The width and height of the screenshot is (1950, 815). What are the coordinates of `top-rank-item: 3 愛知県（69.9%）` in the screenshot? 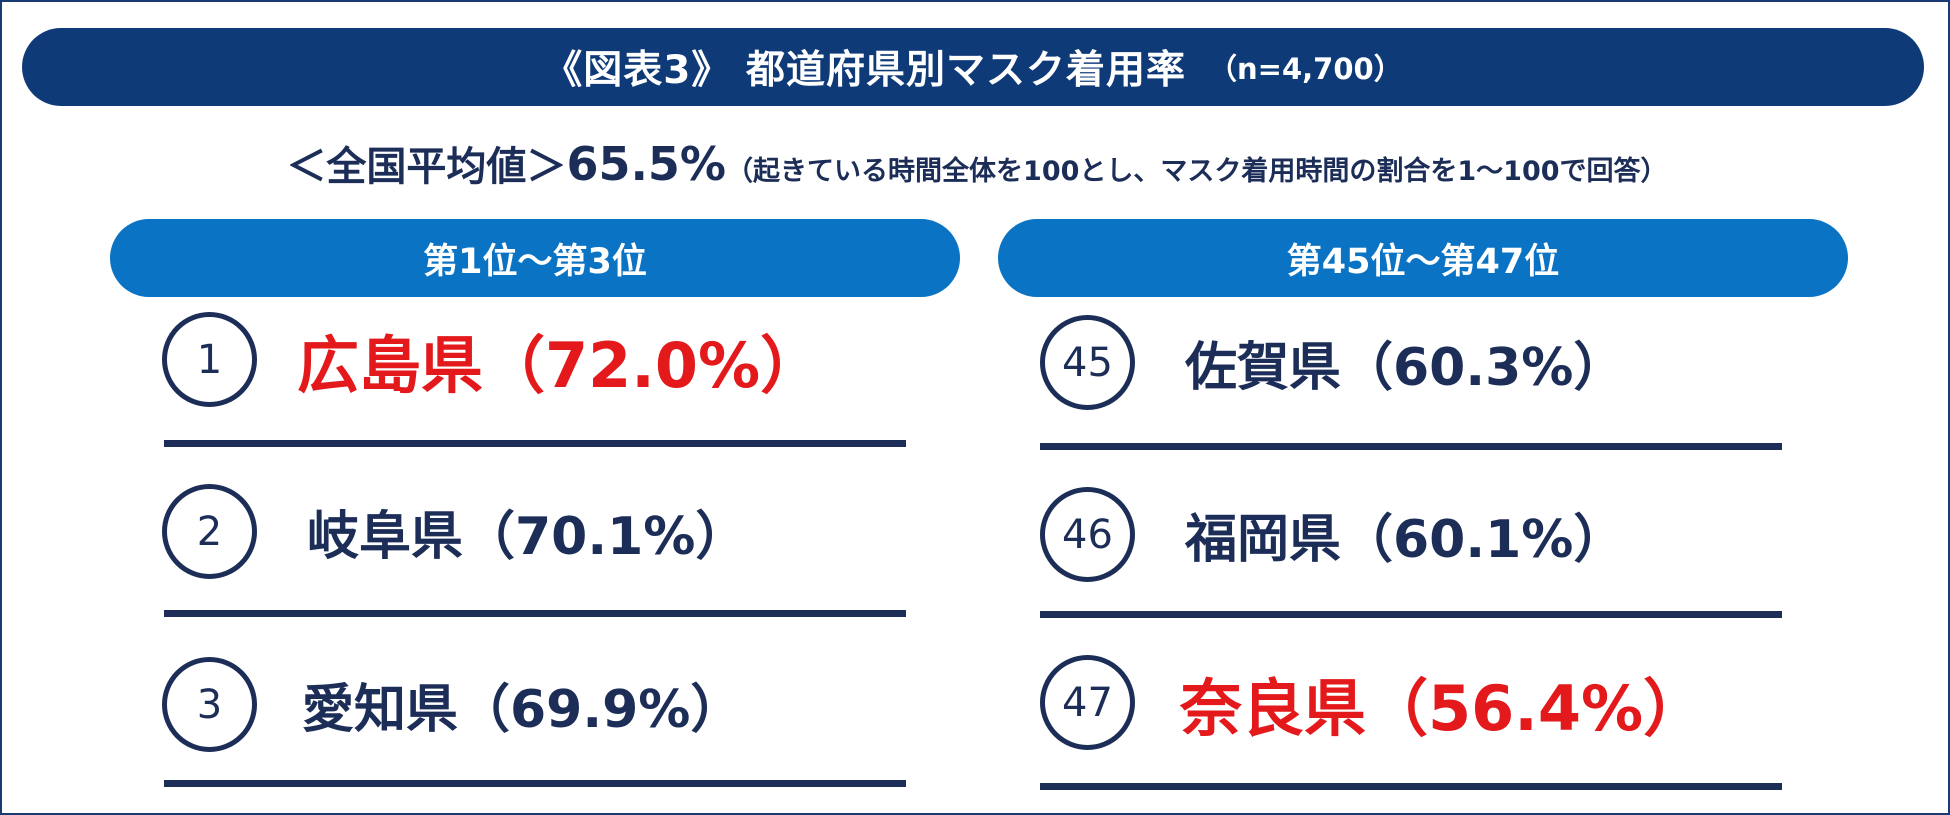 It's located at (562, 712).